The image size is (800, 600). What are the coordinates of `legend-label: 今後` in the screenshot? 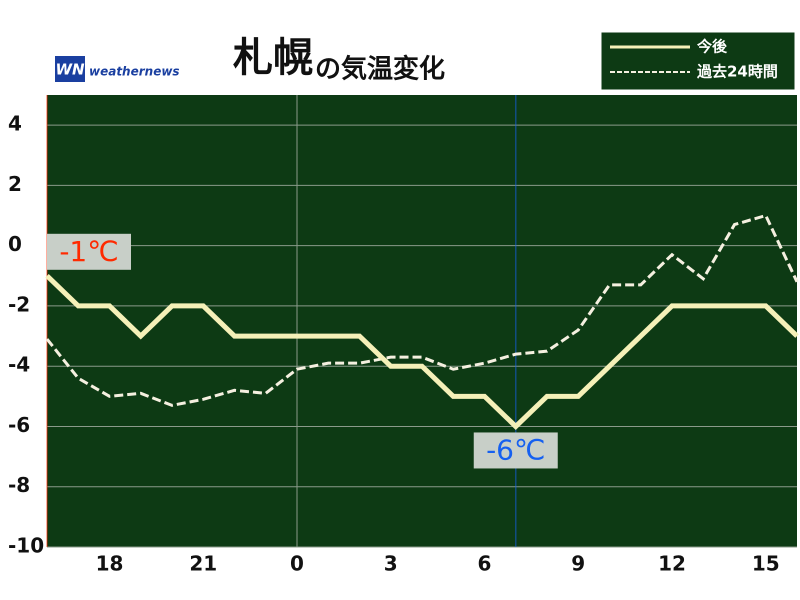 It's located at (712, 47).